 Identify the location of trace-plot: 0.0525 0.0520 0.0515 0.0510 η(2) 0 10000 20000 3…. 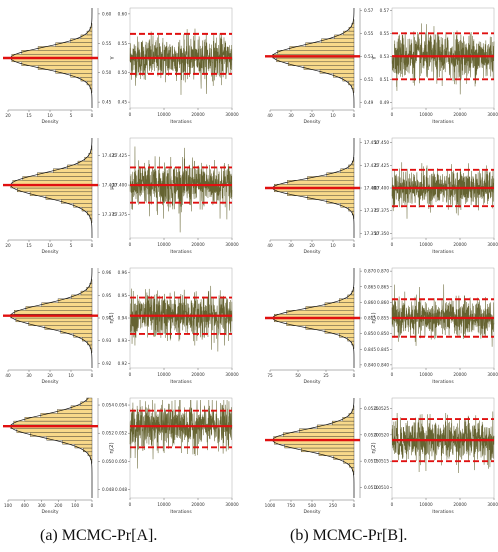
(434, 456).